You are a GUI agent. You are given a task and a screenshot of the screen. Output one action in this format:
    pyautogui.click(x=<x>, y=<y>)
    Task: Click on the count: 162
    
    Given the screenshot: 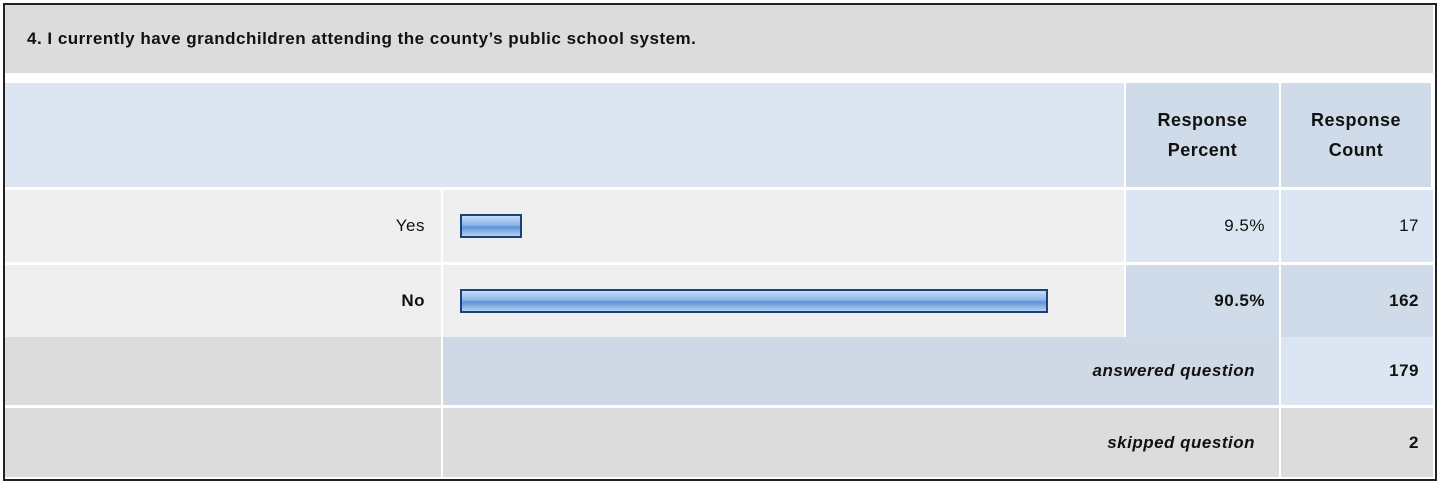 What is the action you would take?
    pyautogui.click(x=1357, y=301)
    